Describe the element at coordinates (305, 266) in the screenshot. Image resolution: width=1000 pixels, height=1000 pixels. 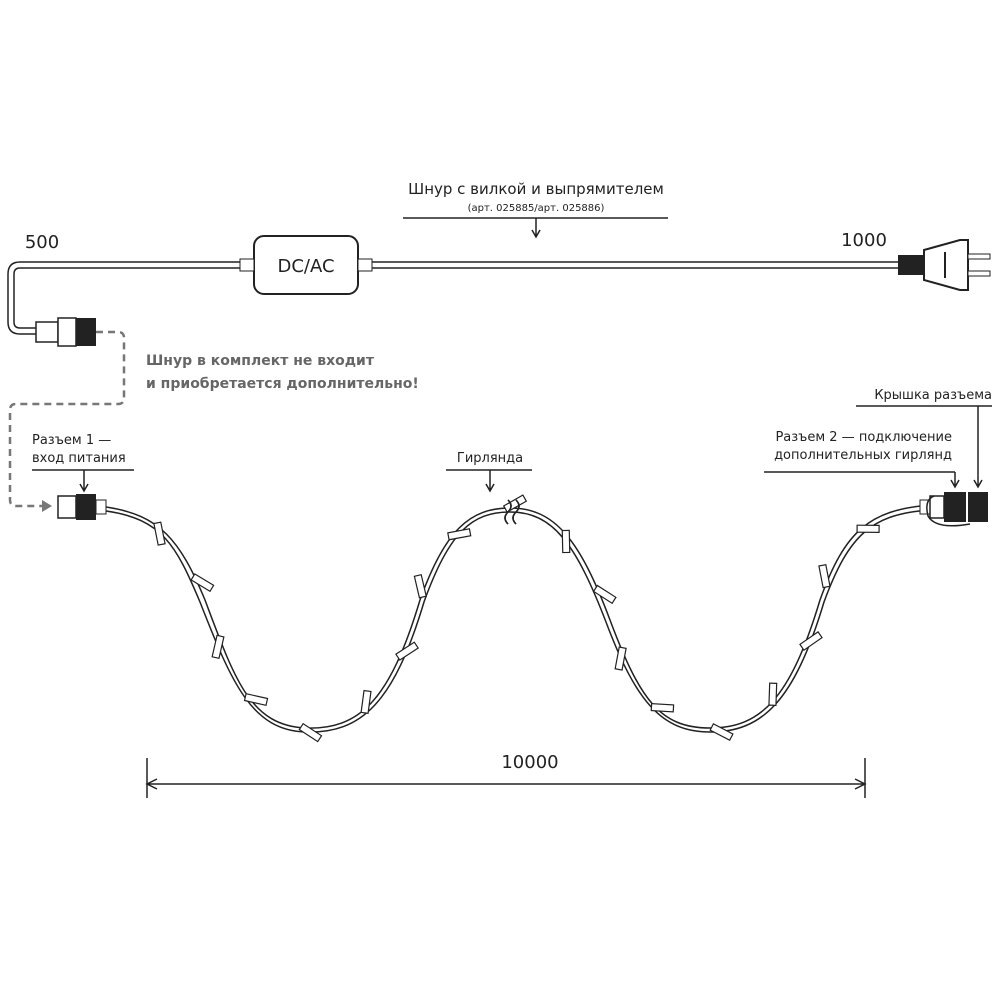
I see `converter-label: DC/AC` at that location.